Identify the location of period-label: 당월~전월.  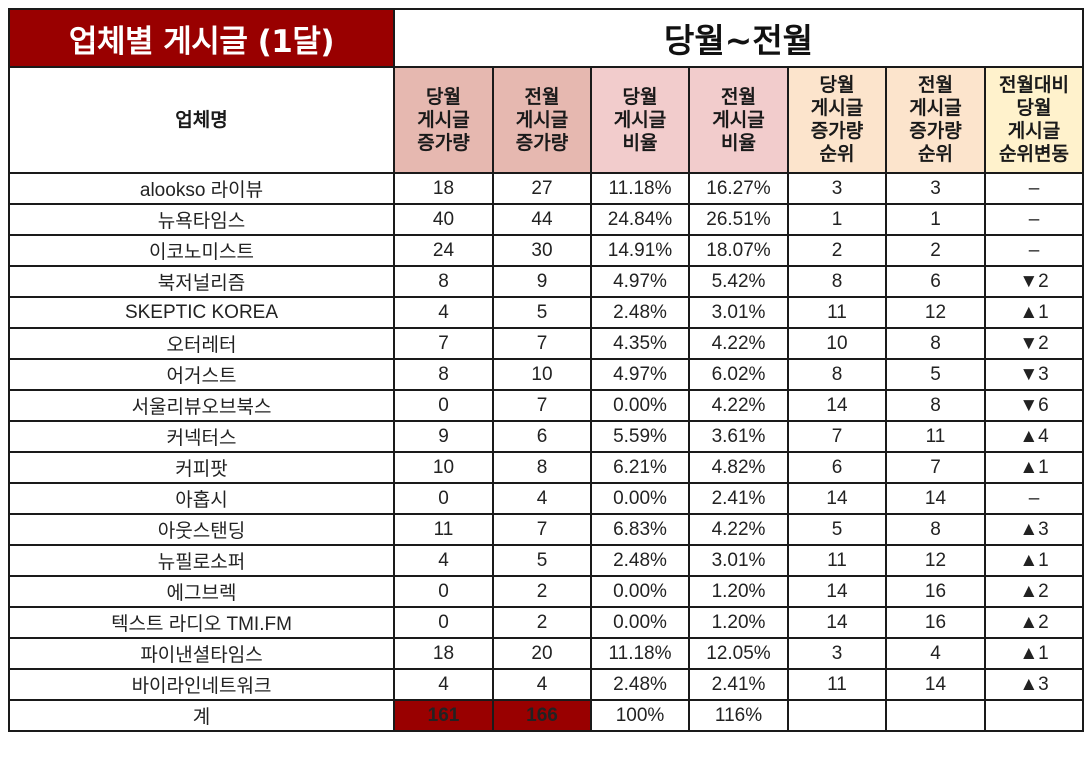
(738, 38).